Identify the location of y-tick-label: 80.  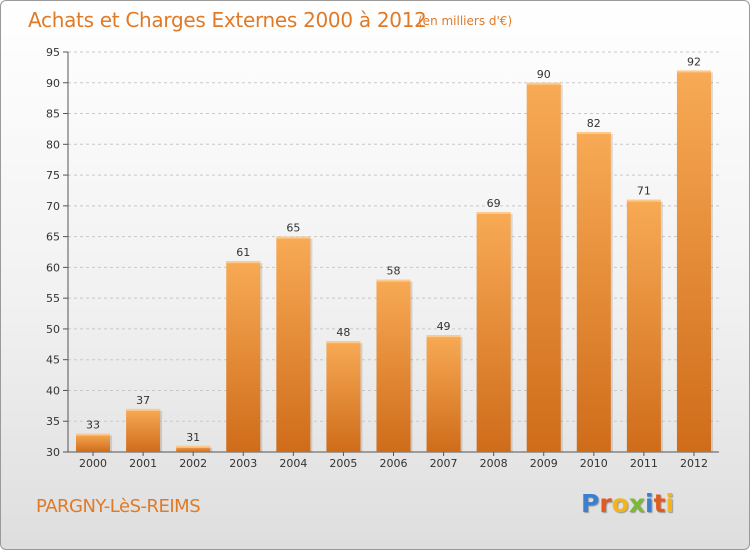
(53, 144).